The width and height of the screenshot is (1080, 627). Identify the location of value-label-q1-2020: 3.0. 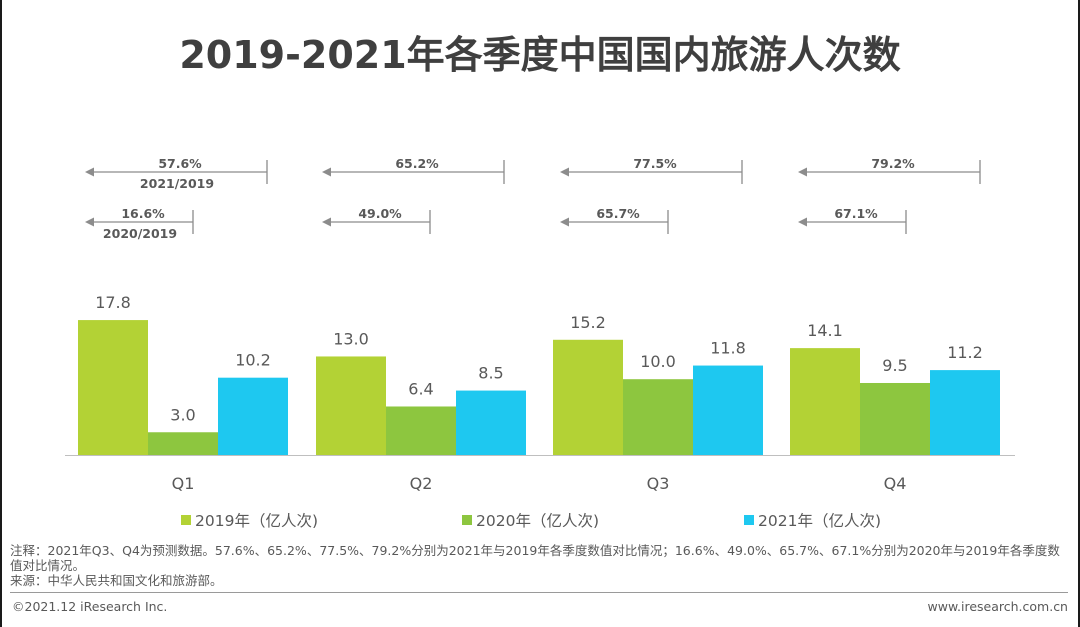
(182, 414).